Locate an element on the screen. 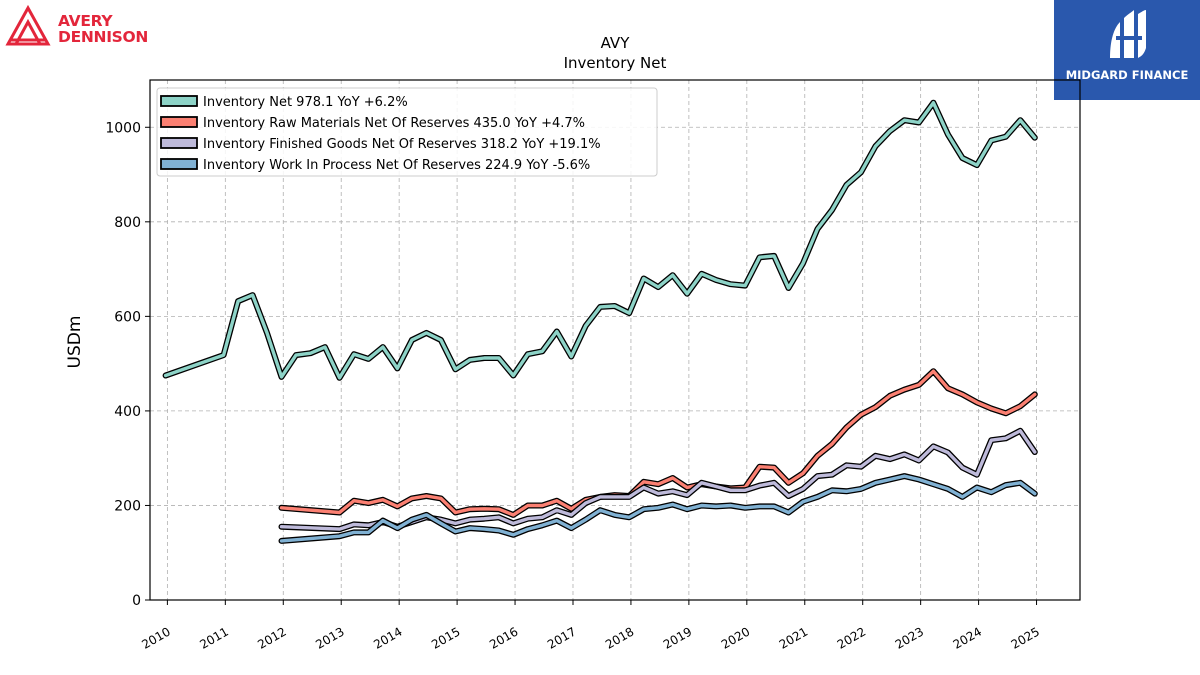 The width and height of the screenshot is (1200, 675). x-tick-label: 2019 is located at coordinates (677, 637).